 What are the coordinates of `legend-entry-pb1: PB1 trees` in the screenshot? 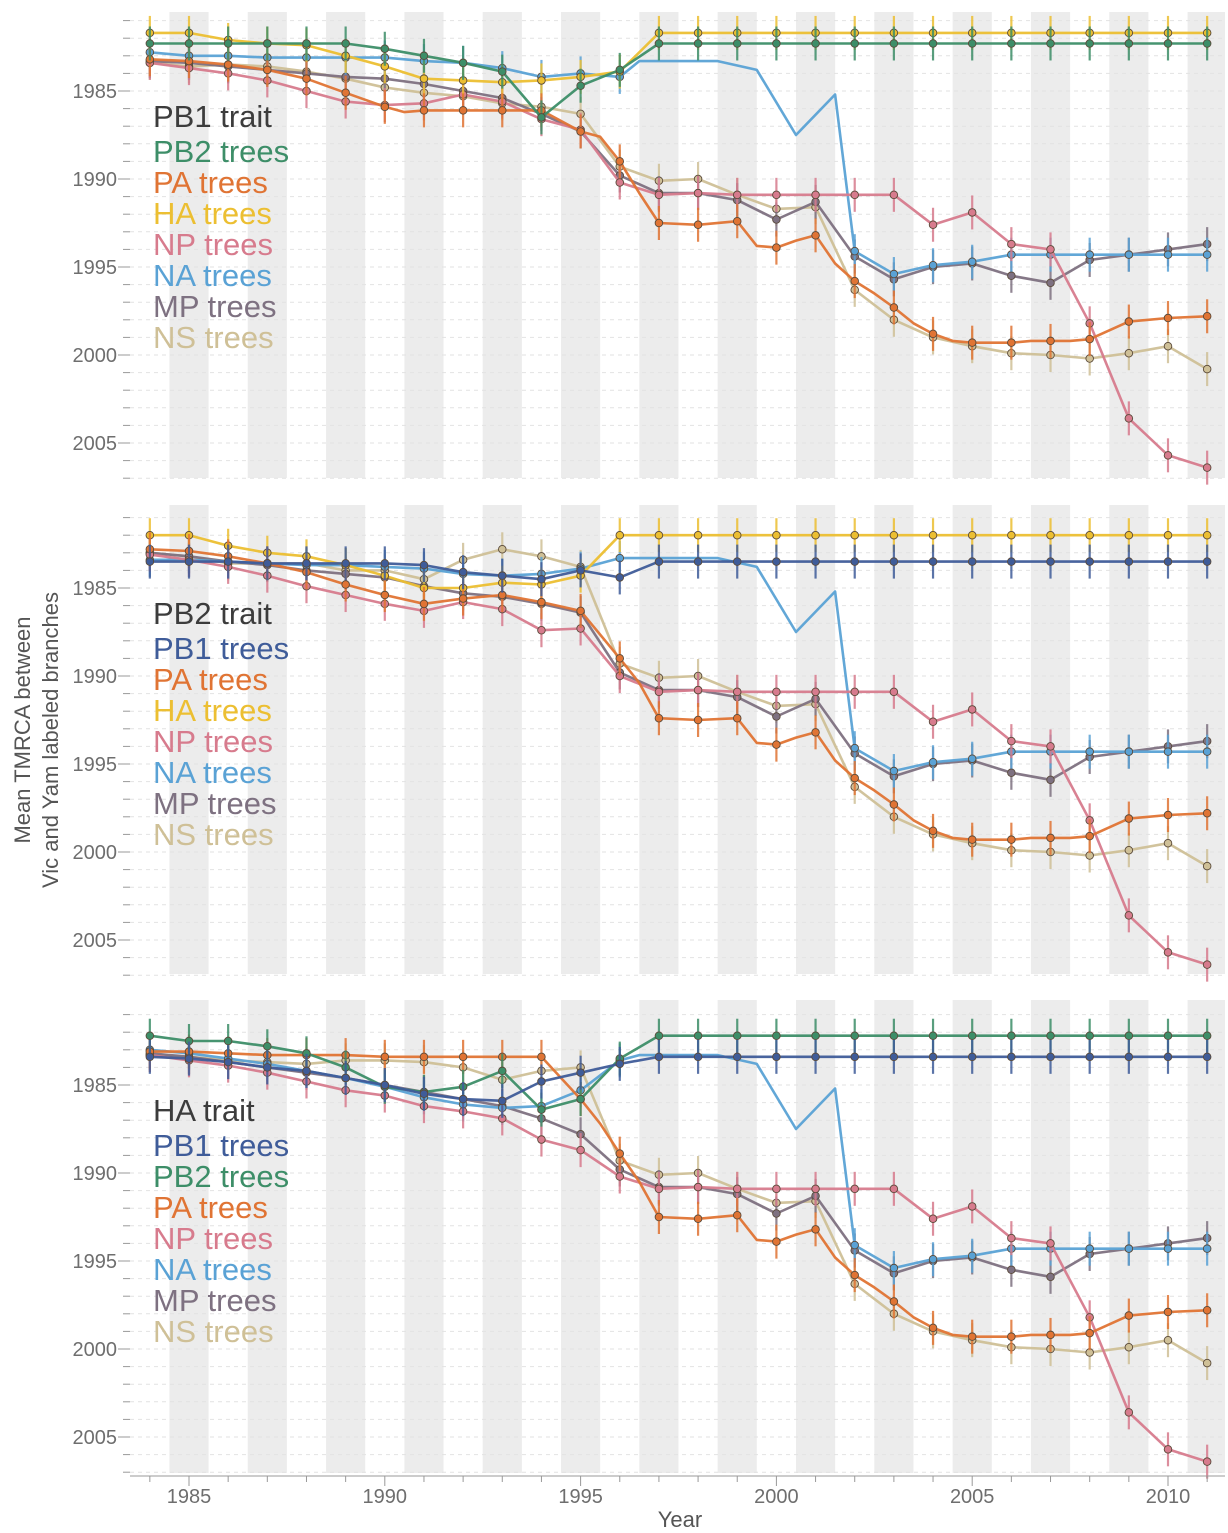 It's located at (221, 648).